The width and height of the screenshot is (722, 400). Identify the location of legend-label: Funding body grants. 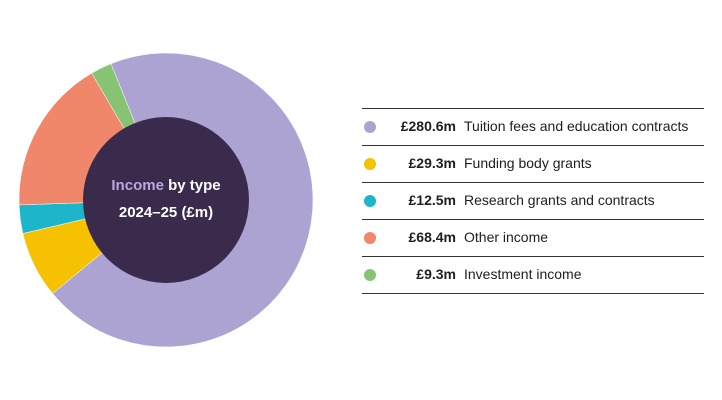
(528, 163).